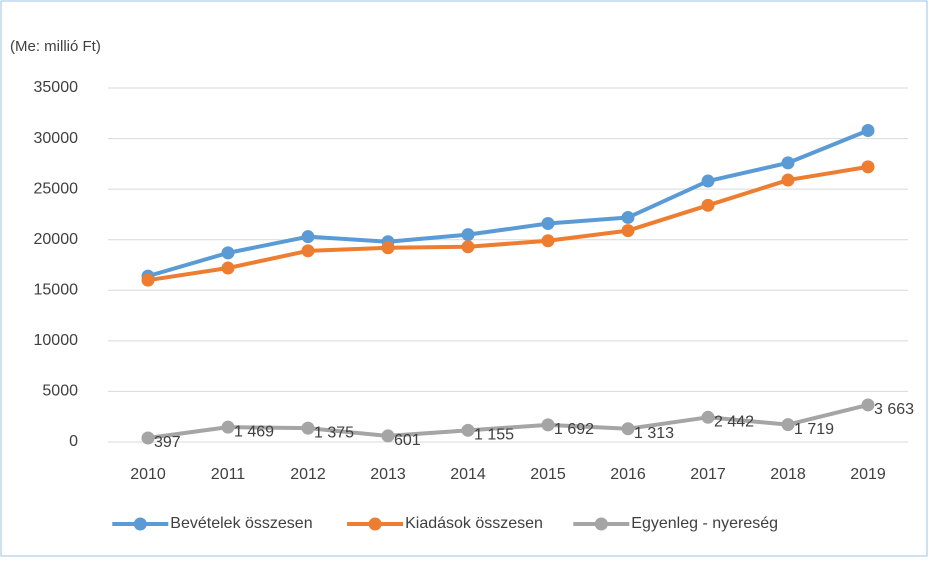 This screenshot has height=563, width=929. I want to click on legend-label: Kiadások összesen, so click(474, 523).